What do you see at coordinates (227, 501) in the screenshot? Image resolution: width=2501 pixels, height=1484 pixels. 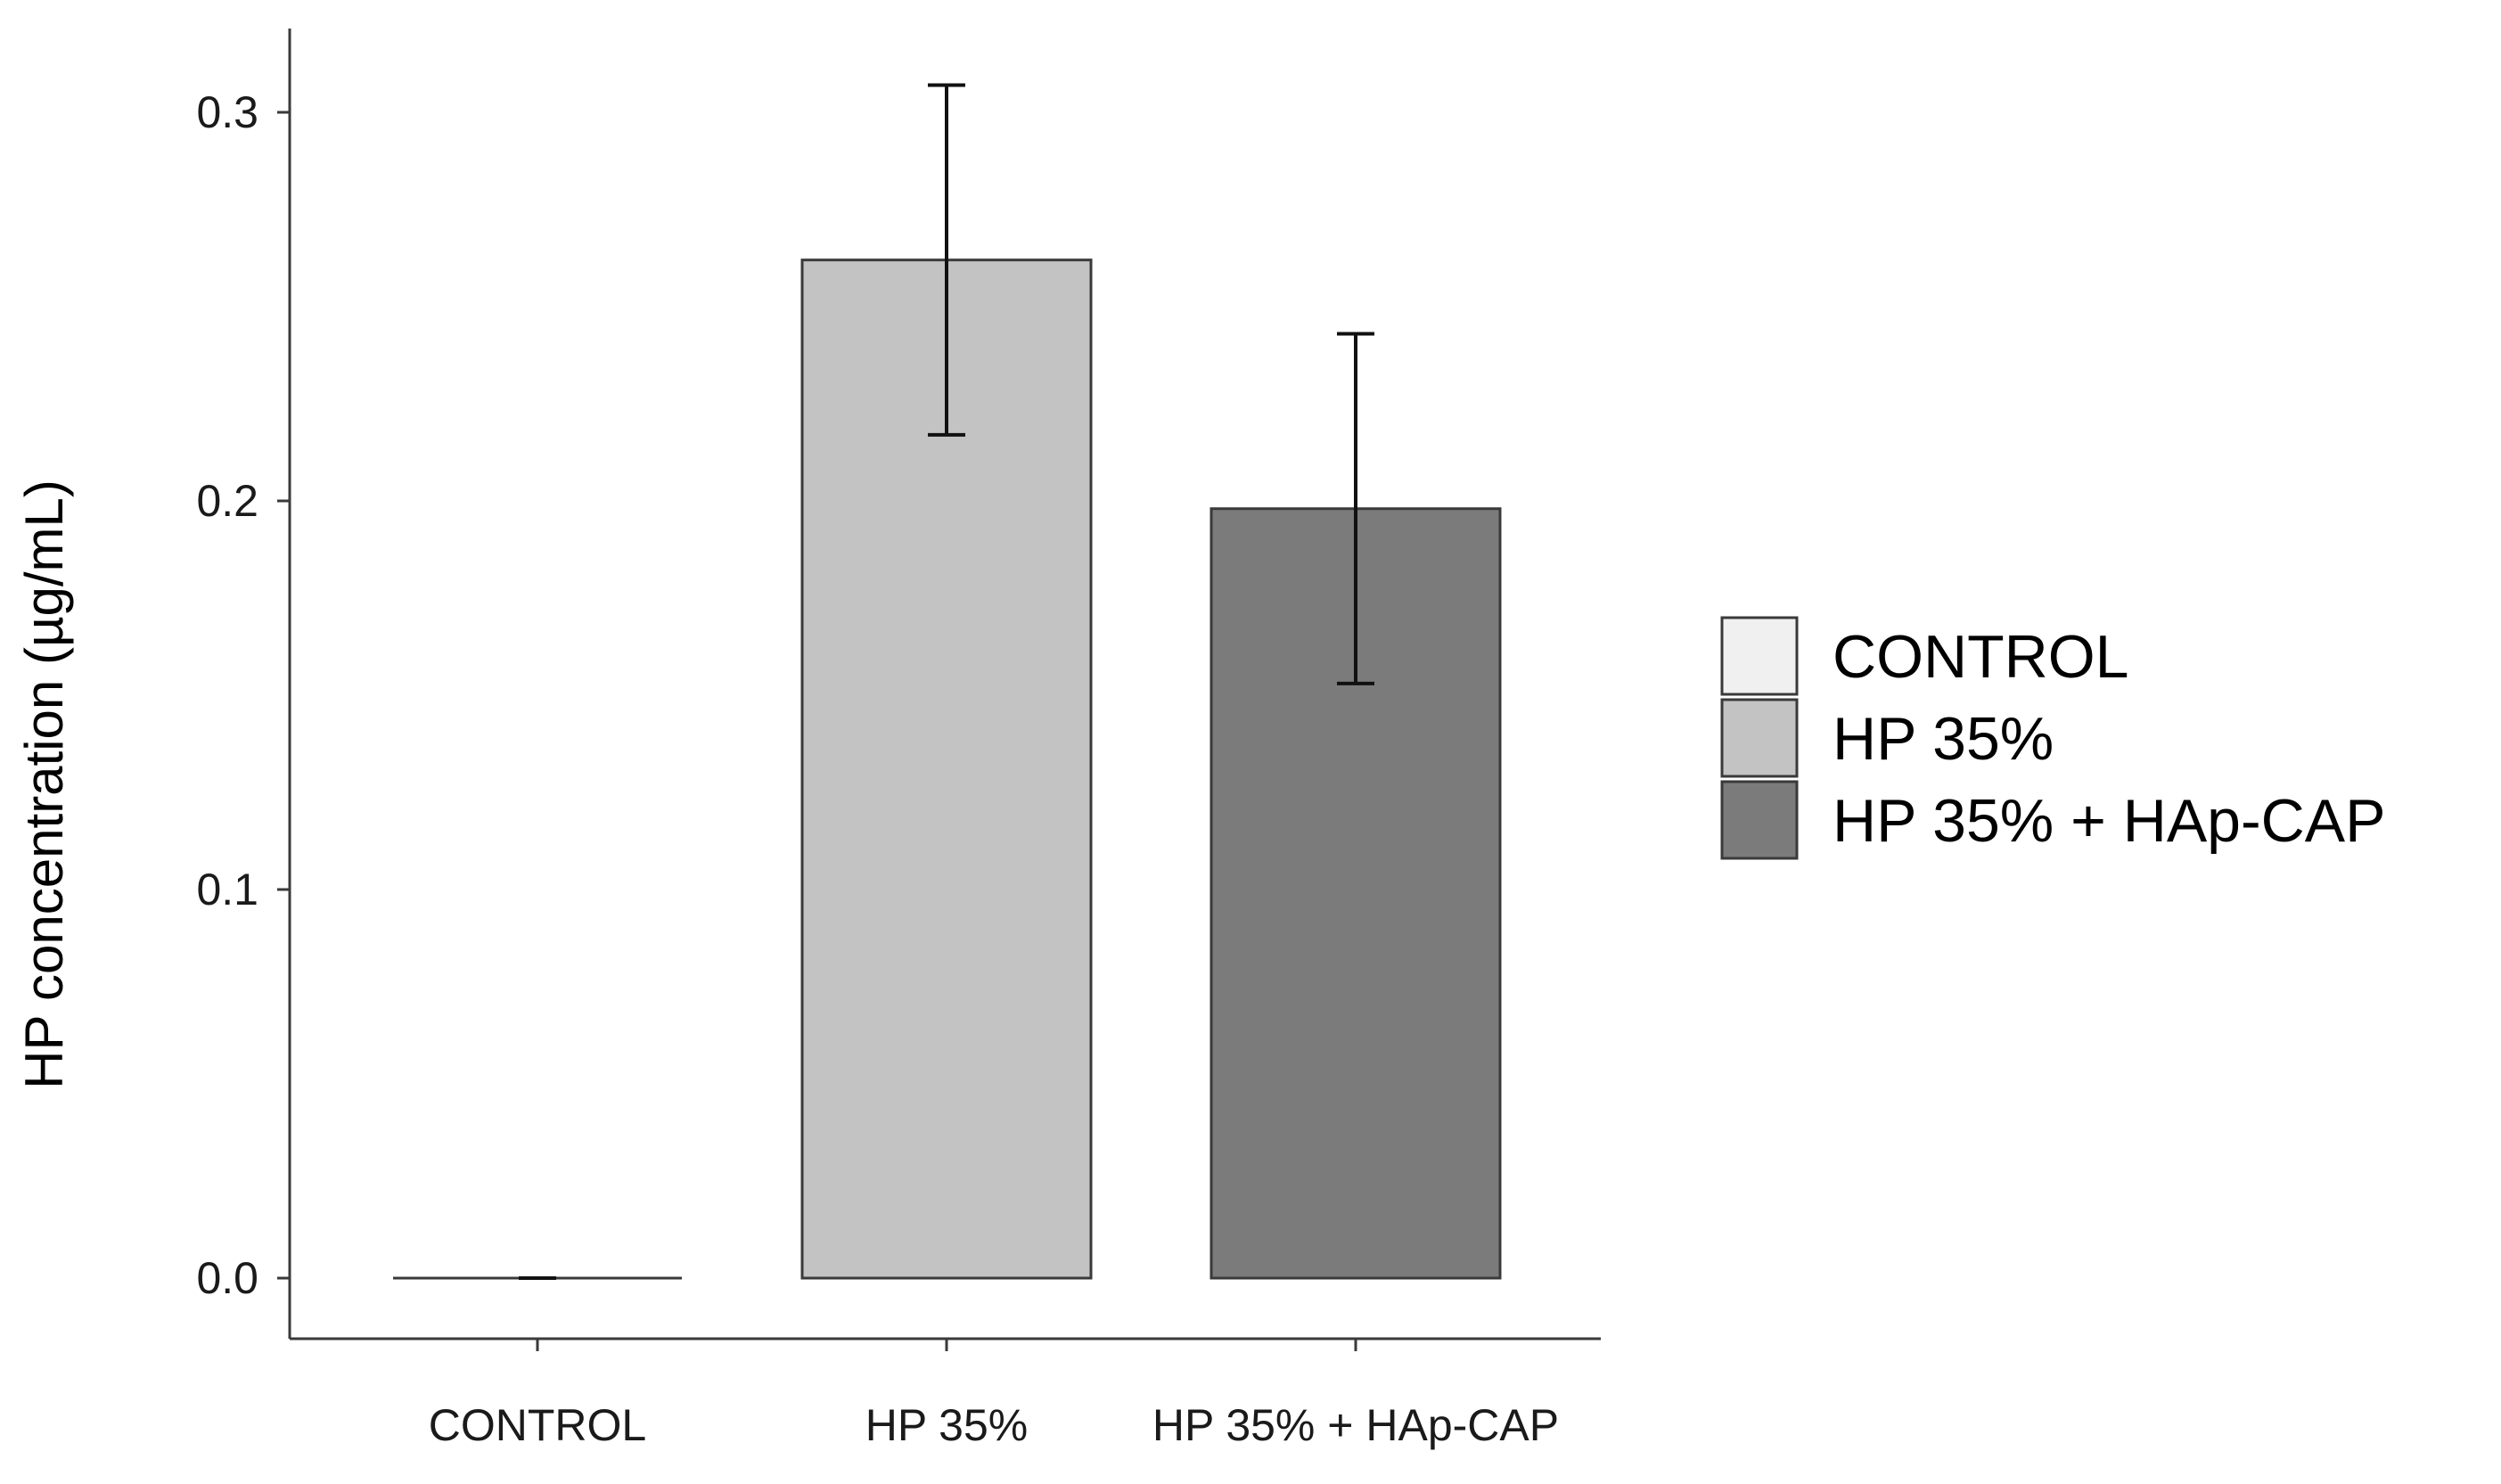 I see `y-tick-label: 0.2` at bounding box center [227, 501].